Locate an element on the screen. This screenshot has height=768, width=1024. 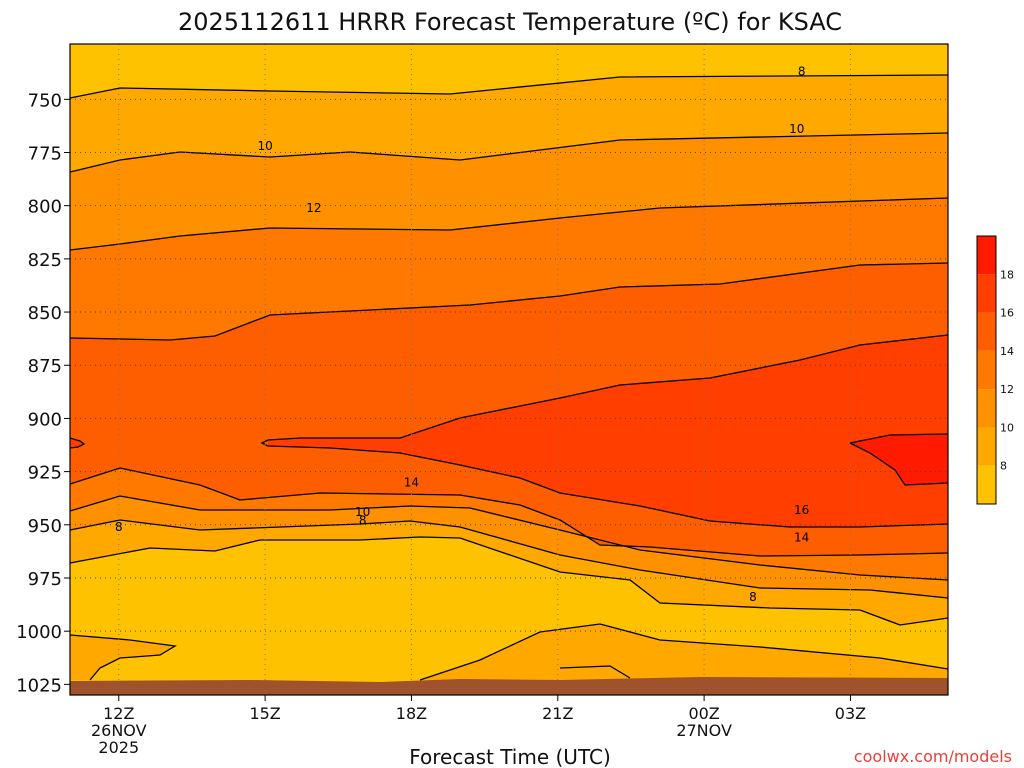
x-tick-date: 27NOV is located at coordinates (704, 730).